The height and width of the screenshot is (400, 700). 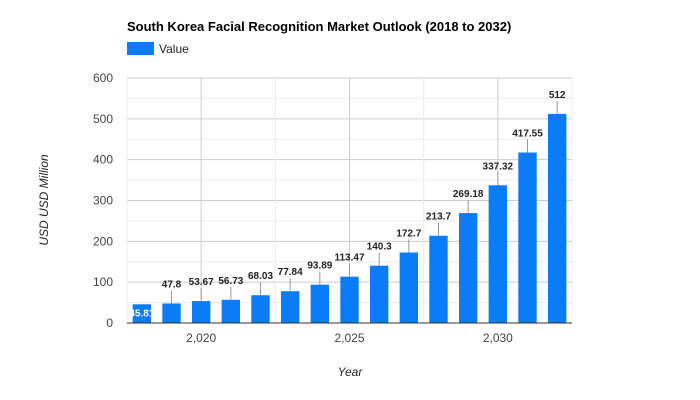 I want to click on data-label: 47.8, so click(x=172, y=284).